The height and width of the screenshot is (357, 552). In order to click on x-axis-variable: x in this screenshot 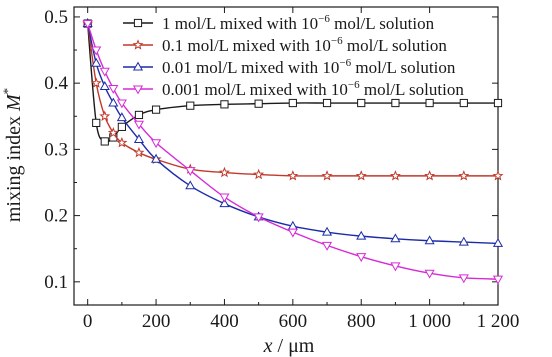, I will do `click(268, 346)`.